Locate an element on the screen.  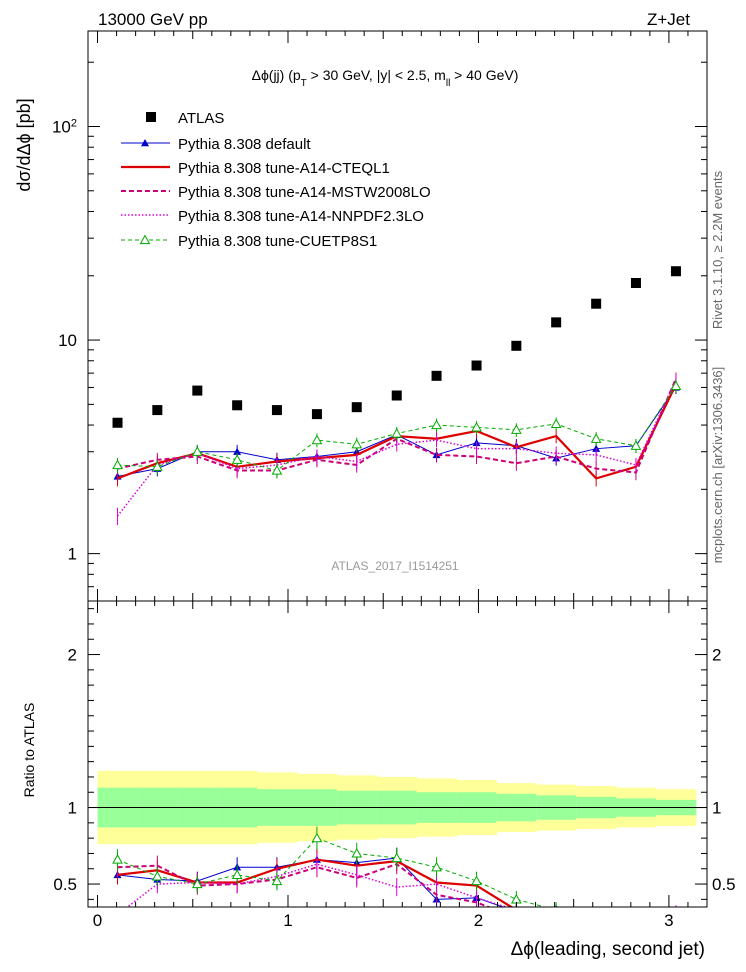
ratio-series-group is located at coordinates (394, 866).